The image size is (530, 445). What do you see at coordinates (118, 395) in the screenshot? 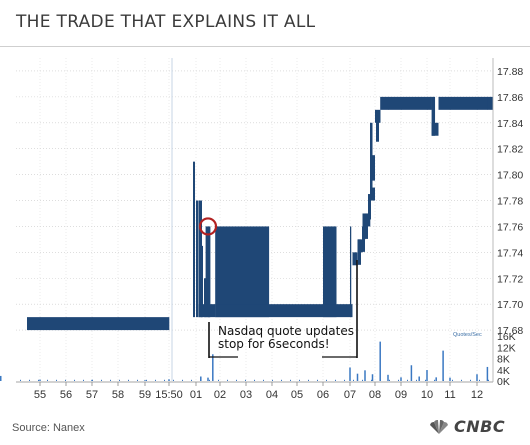
I see `x-tick-label: 58` at bounding box center [118, 395].